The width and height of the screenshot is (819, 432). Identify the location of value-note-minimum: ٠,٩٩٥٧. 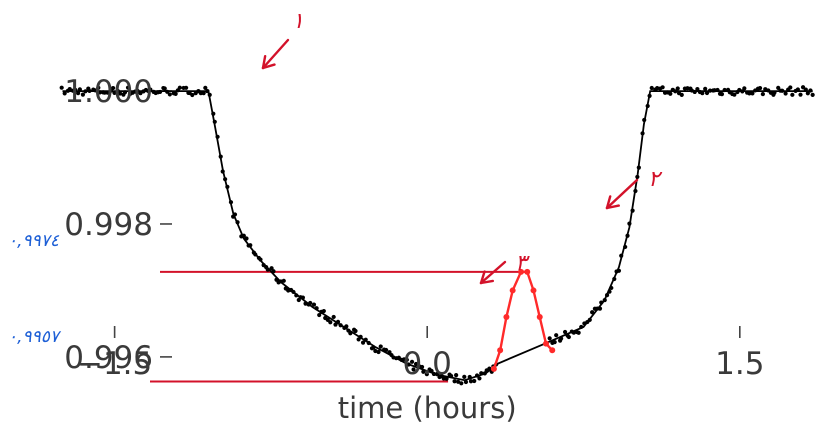
(35, 337).